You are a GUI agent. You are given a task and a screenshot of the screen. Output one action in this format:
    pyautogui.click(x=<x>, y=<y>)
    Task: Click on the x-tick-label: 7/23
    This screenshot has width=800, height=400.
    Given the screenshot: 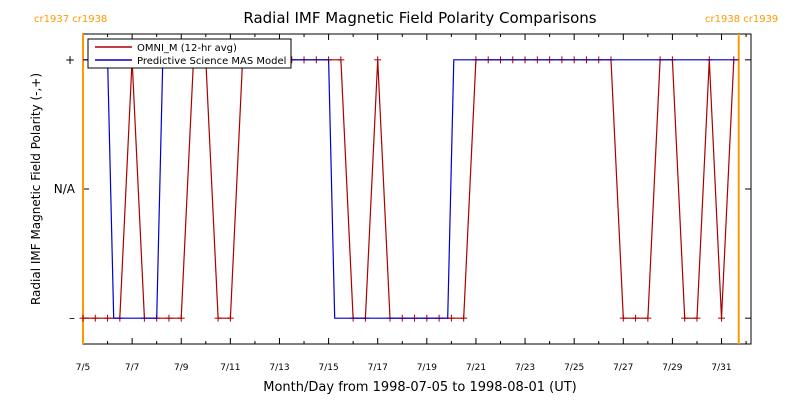 What is the action you would take?
    pyautogui.click(x=525, y=368)
    